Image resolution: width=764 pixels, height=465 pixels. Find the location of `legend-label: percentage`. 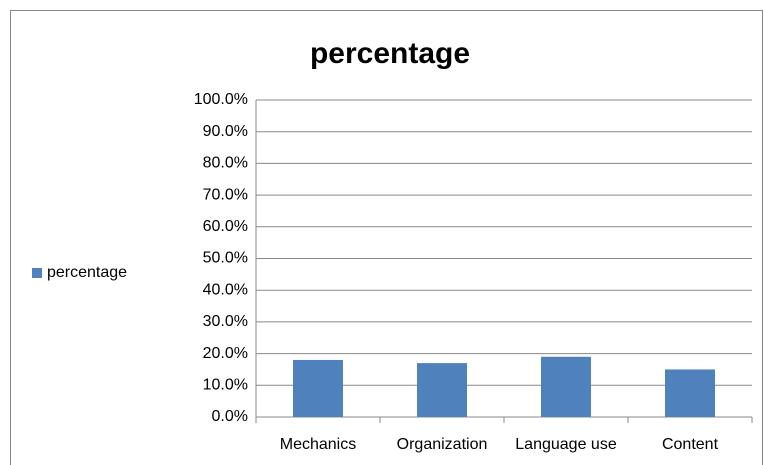

legend-label: percentage is located at coordinates (87, 272).